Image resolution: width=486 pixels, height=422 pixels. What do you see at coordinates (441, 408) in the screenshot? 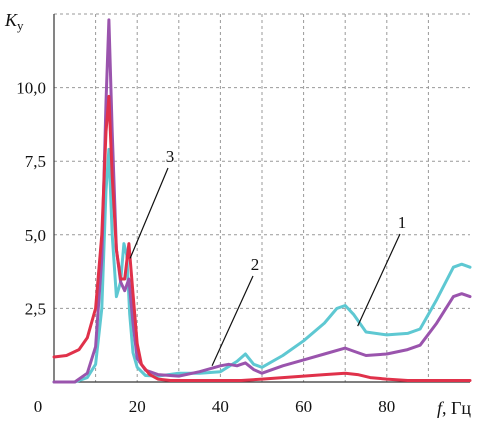
I see `x-axis-label-var: f` at bounding box center [441, 408].